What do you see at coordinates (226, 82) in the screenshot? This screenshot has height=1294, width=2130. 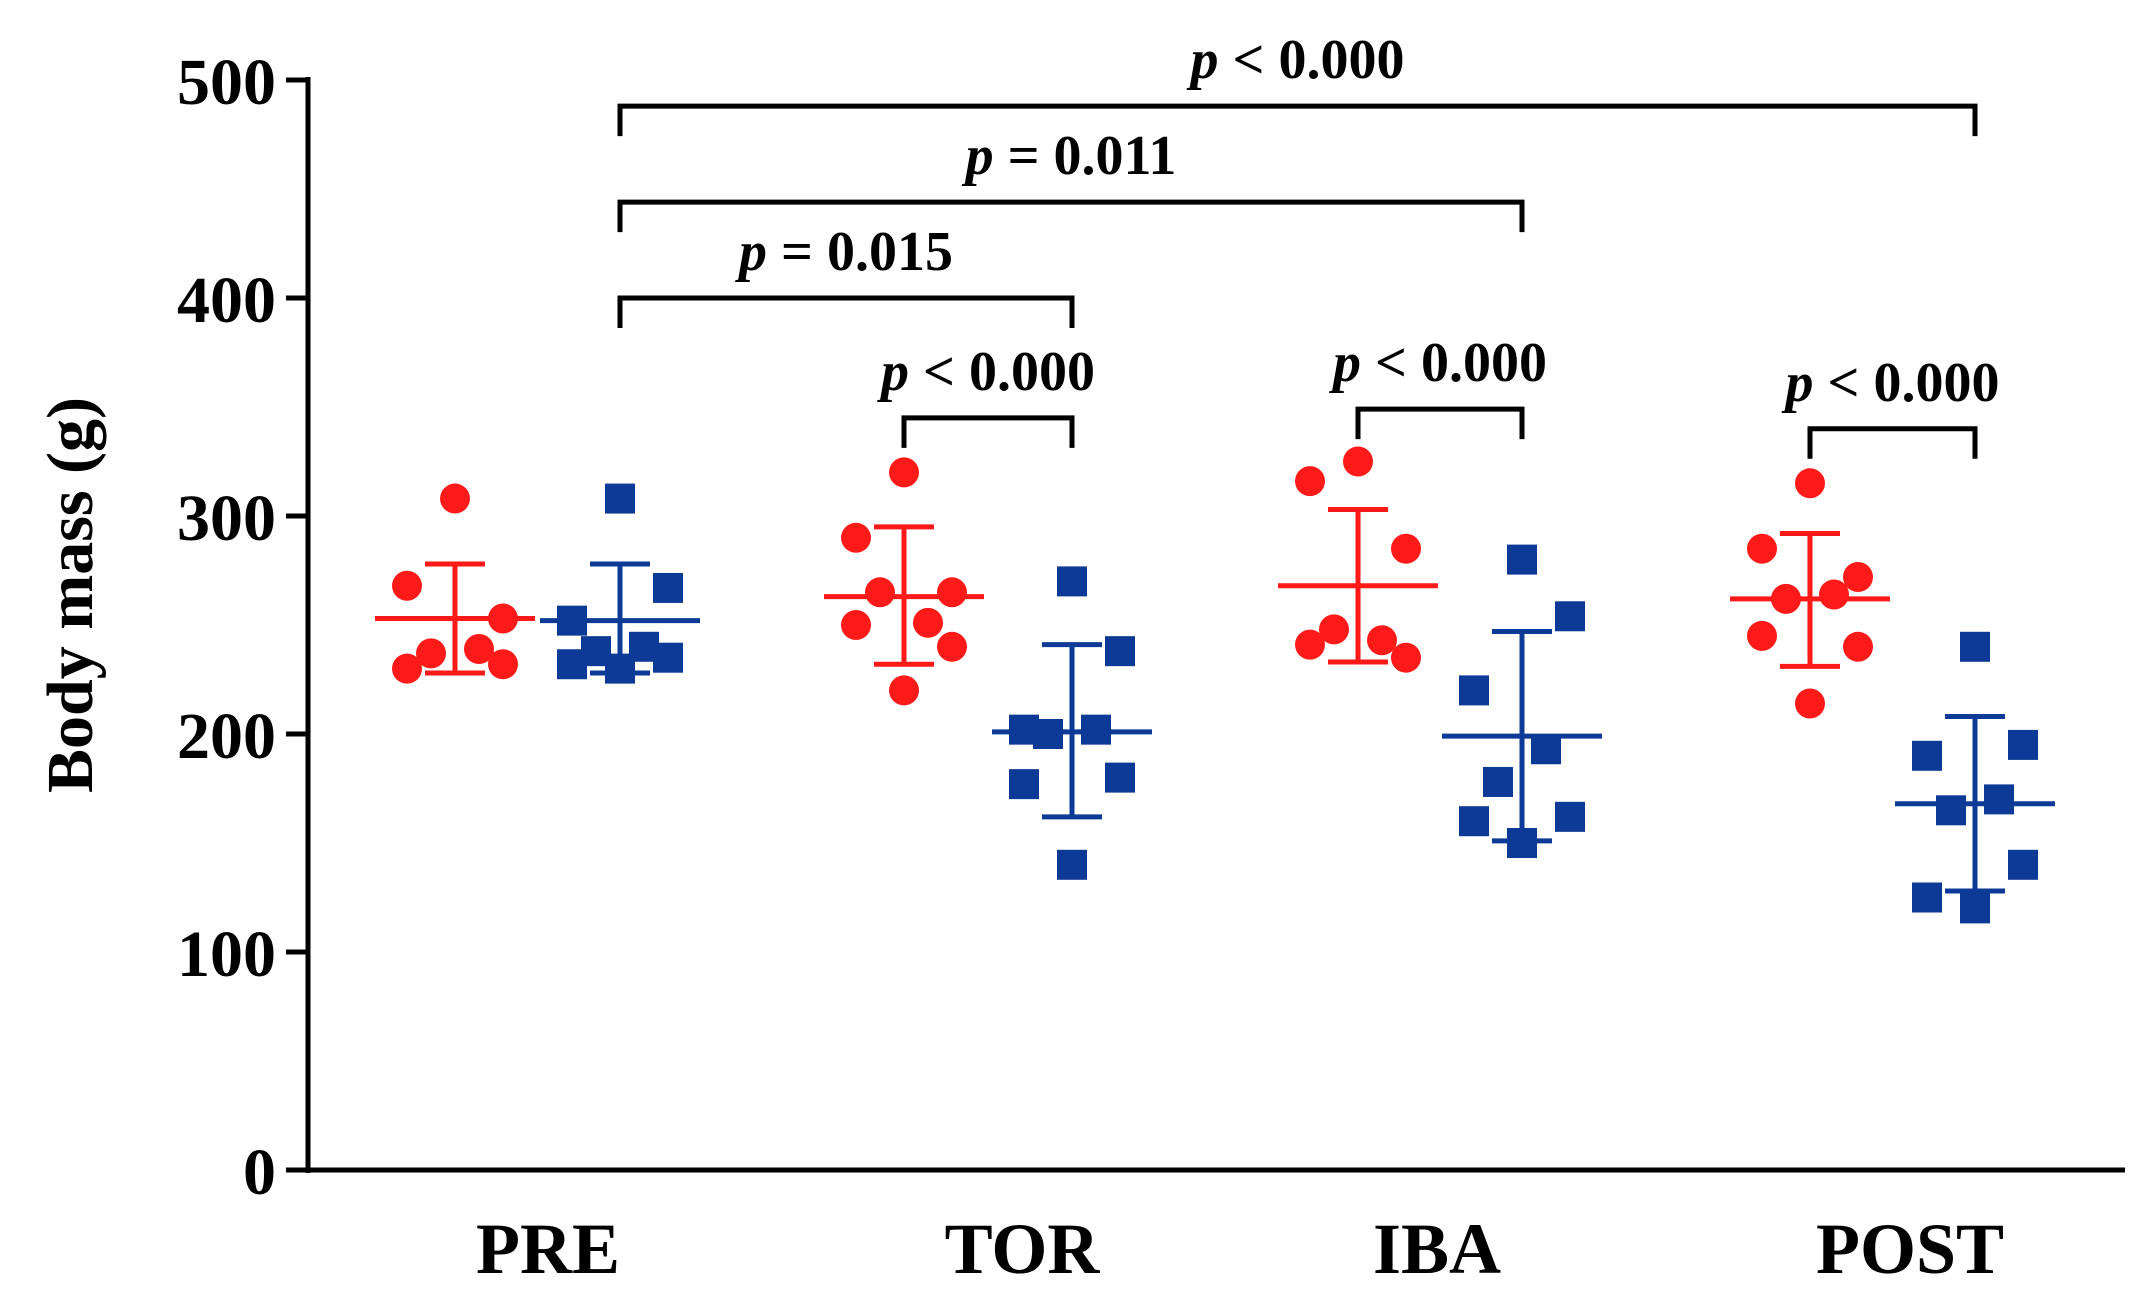 I see `y-tick-label: 500` at bounding box center [226, 82].